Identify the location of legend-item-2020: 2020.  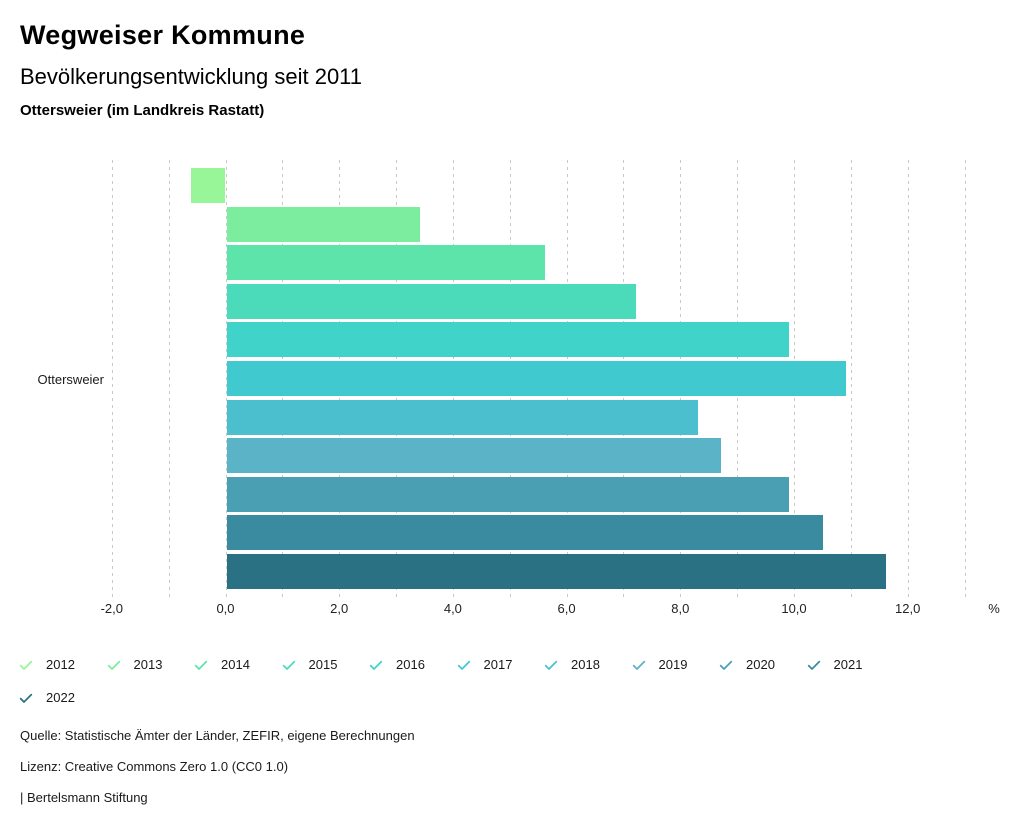
(762, 664).